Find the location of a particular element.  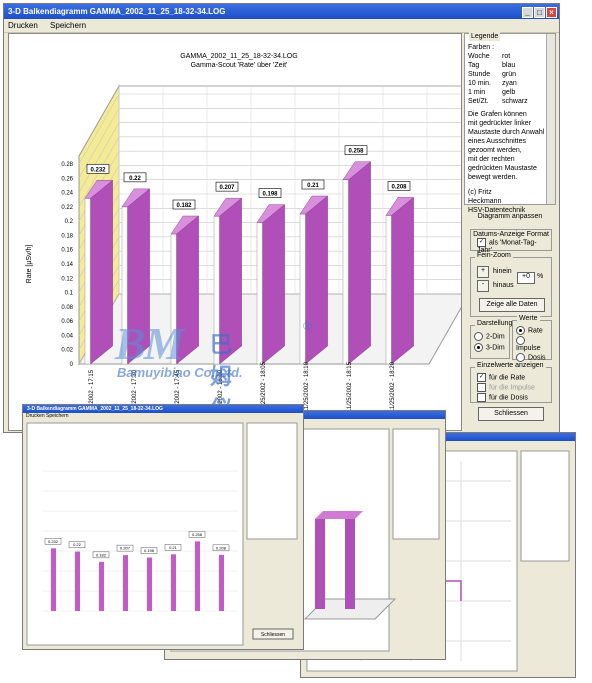

y-tick-label: 0.2 is located at coordinates (69, 222).